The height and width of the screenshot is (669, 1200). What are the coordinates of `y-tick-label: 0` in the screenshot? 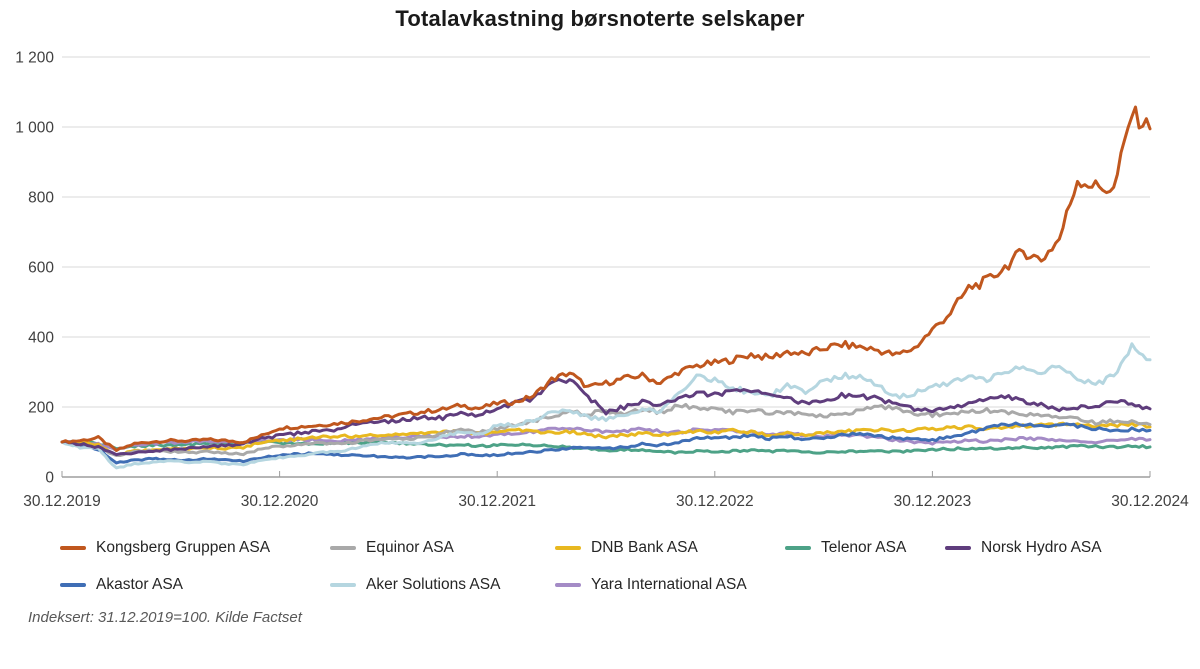 It's located at (49, 478).